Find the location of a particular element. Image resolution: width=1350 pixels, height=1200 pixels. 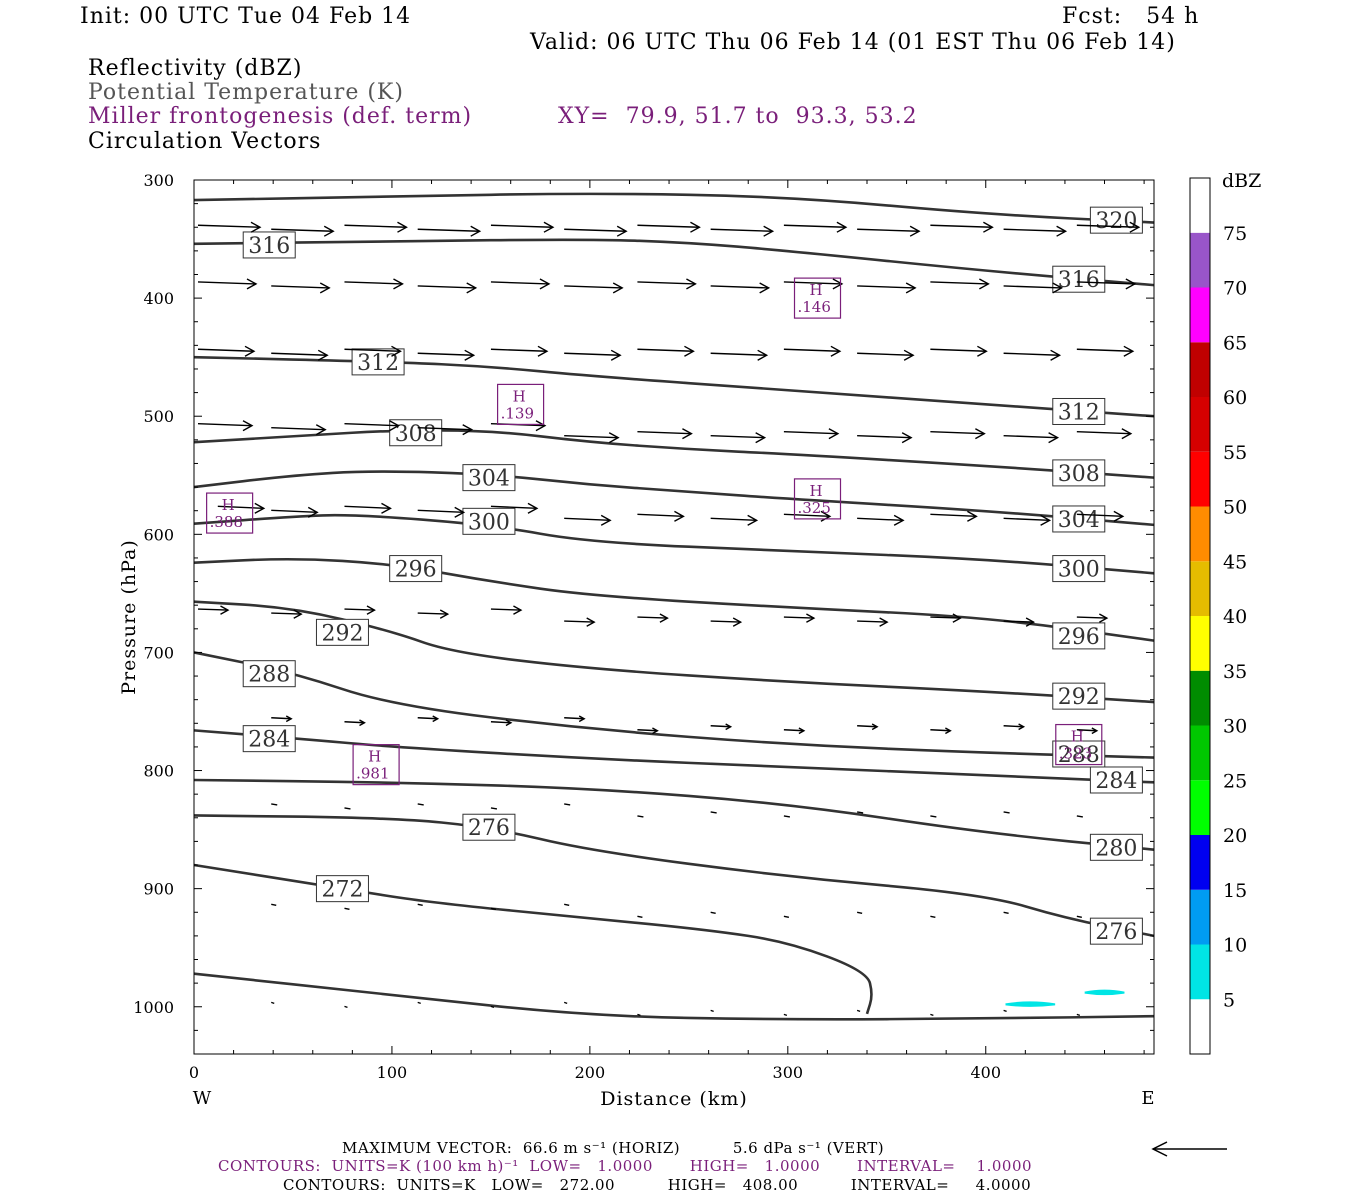

field-reflectivity: Reflectivity (dBZ) is located at coordinates (195, 68).